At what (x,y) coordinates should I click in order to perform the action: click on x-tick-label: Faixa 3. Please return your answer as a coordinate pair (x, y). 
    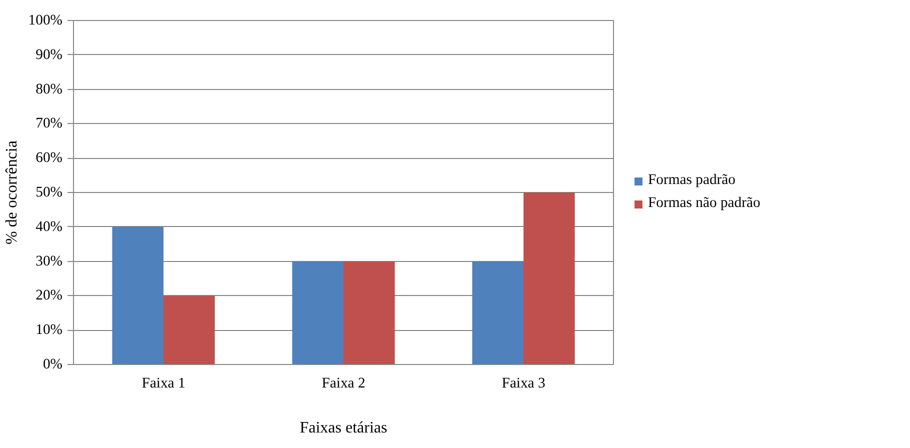
    Looking at the image, I should click on (524, 384).